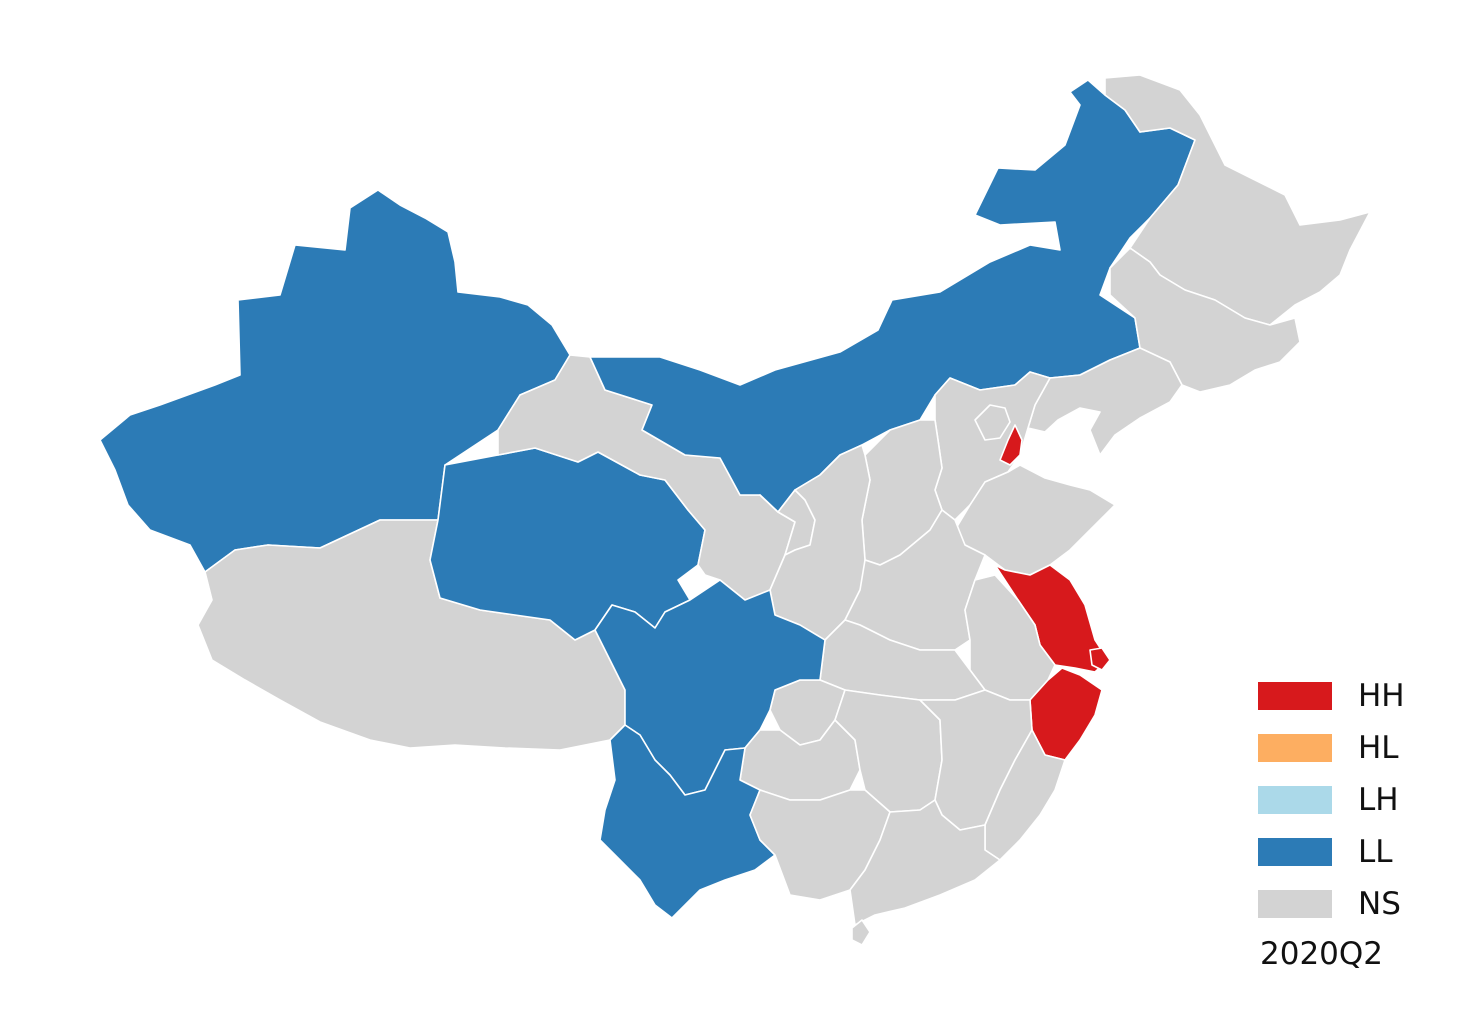  Describe the element at coordinates (1322, 954) in the screenshot. I see `period-label: 2020Q2` at that location.